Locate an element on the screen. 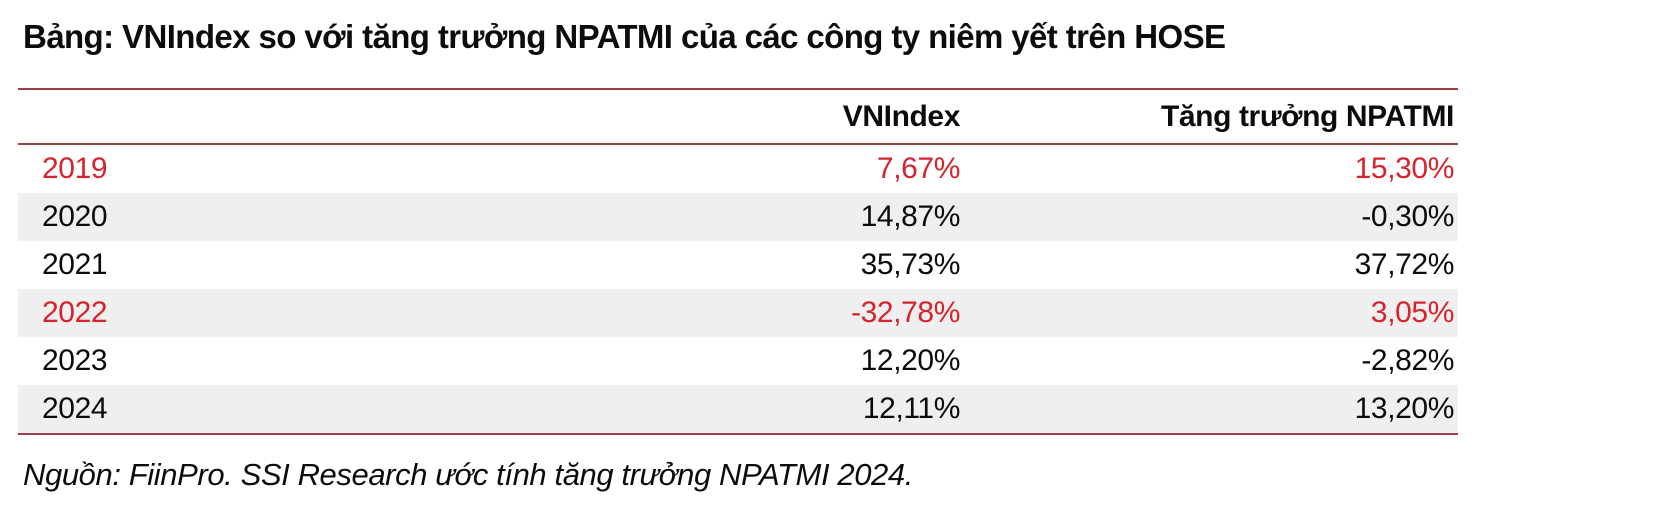 This screenshot has height=510, width=1664. table-row: 2023 12,20% -2,82% is located at coordinates (738, 361).